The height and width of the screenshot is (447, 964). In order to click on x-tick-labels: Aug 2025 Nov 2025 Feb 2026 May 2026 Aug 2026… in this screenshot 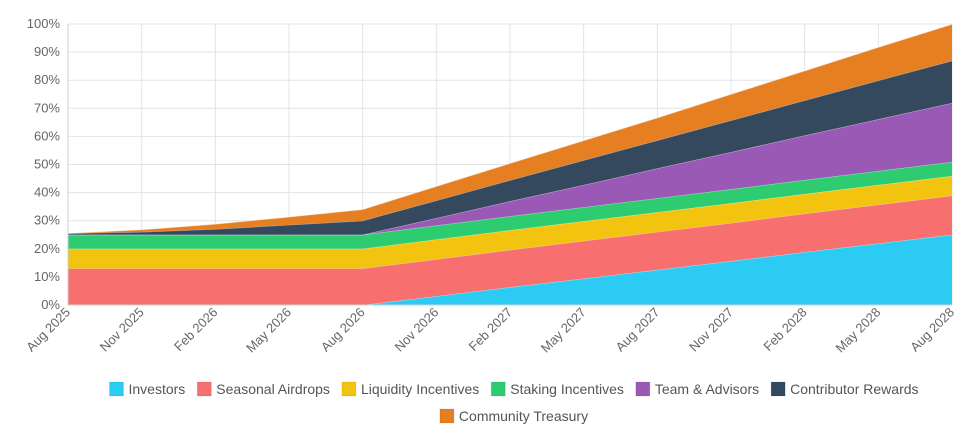, I will do `click(490, 330)`.